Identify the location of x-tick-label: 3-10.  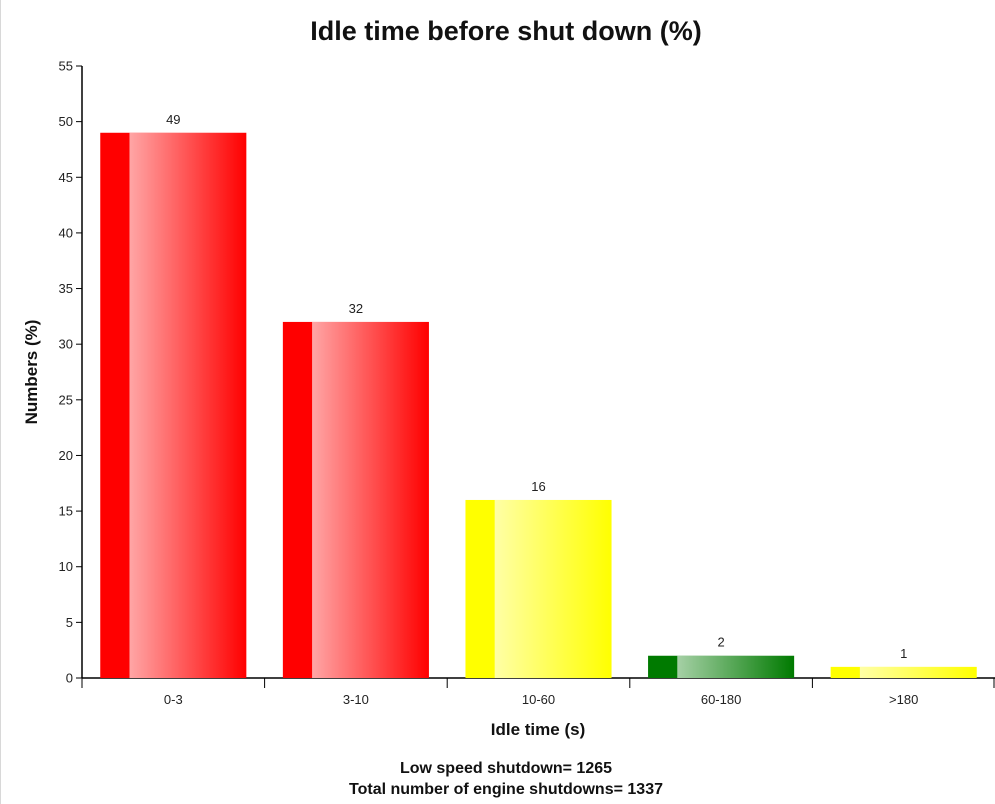
(356, 699).